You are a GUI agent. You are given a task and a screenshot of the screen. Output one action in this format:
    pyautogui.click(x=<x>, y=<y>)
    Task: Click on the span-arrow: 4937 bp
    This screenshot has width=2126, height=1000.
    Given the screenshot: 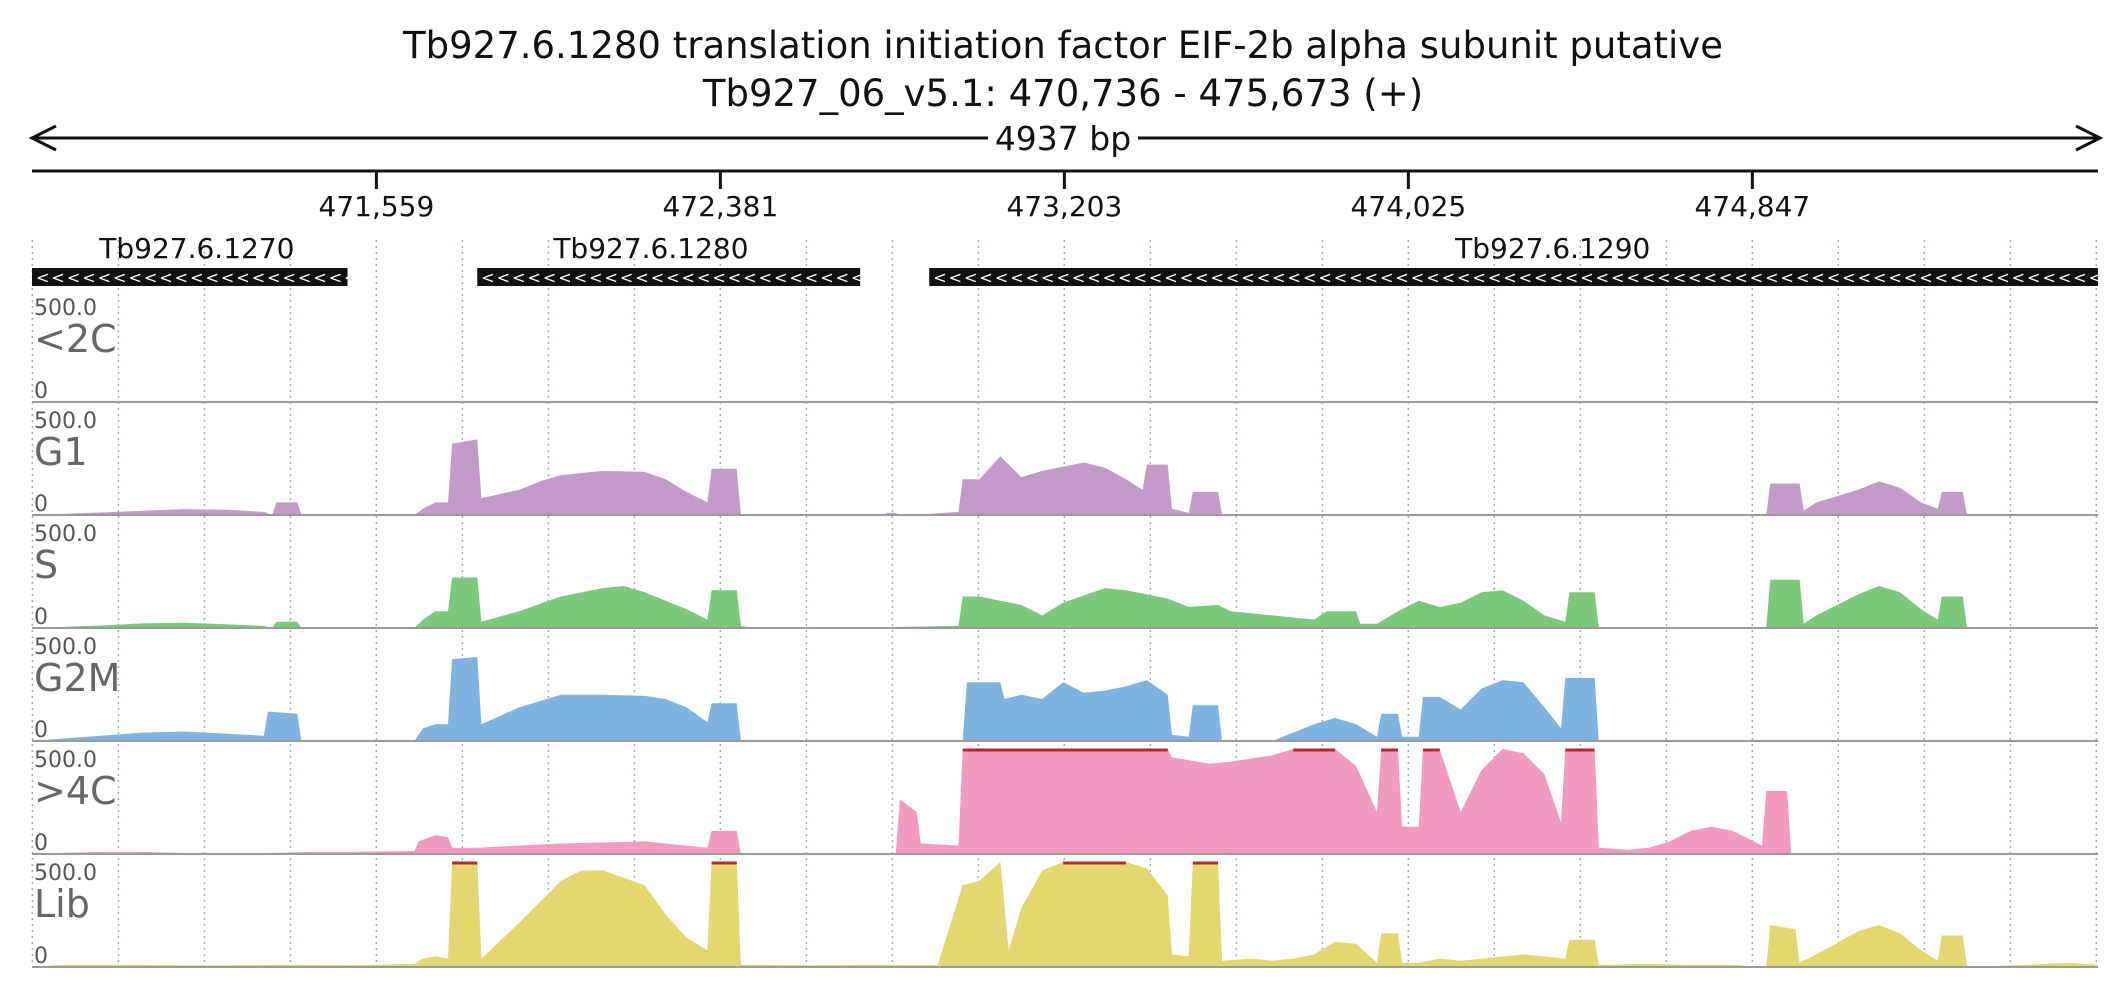 What is the action you would take?
    pyautogui.click(x=1066, y=138)
    